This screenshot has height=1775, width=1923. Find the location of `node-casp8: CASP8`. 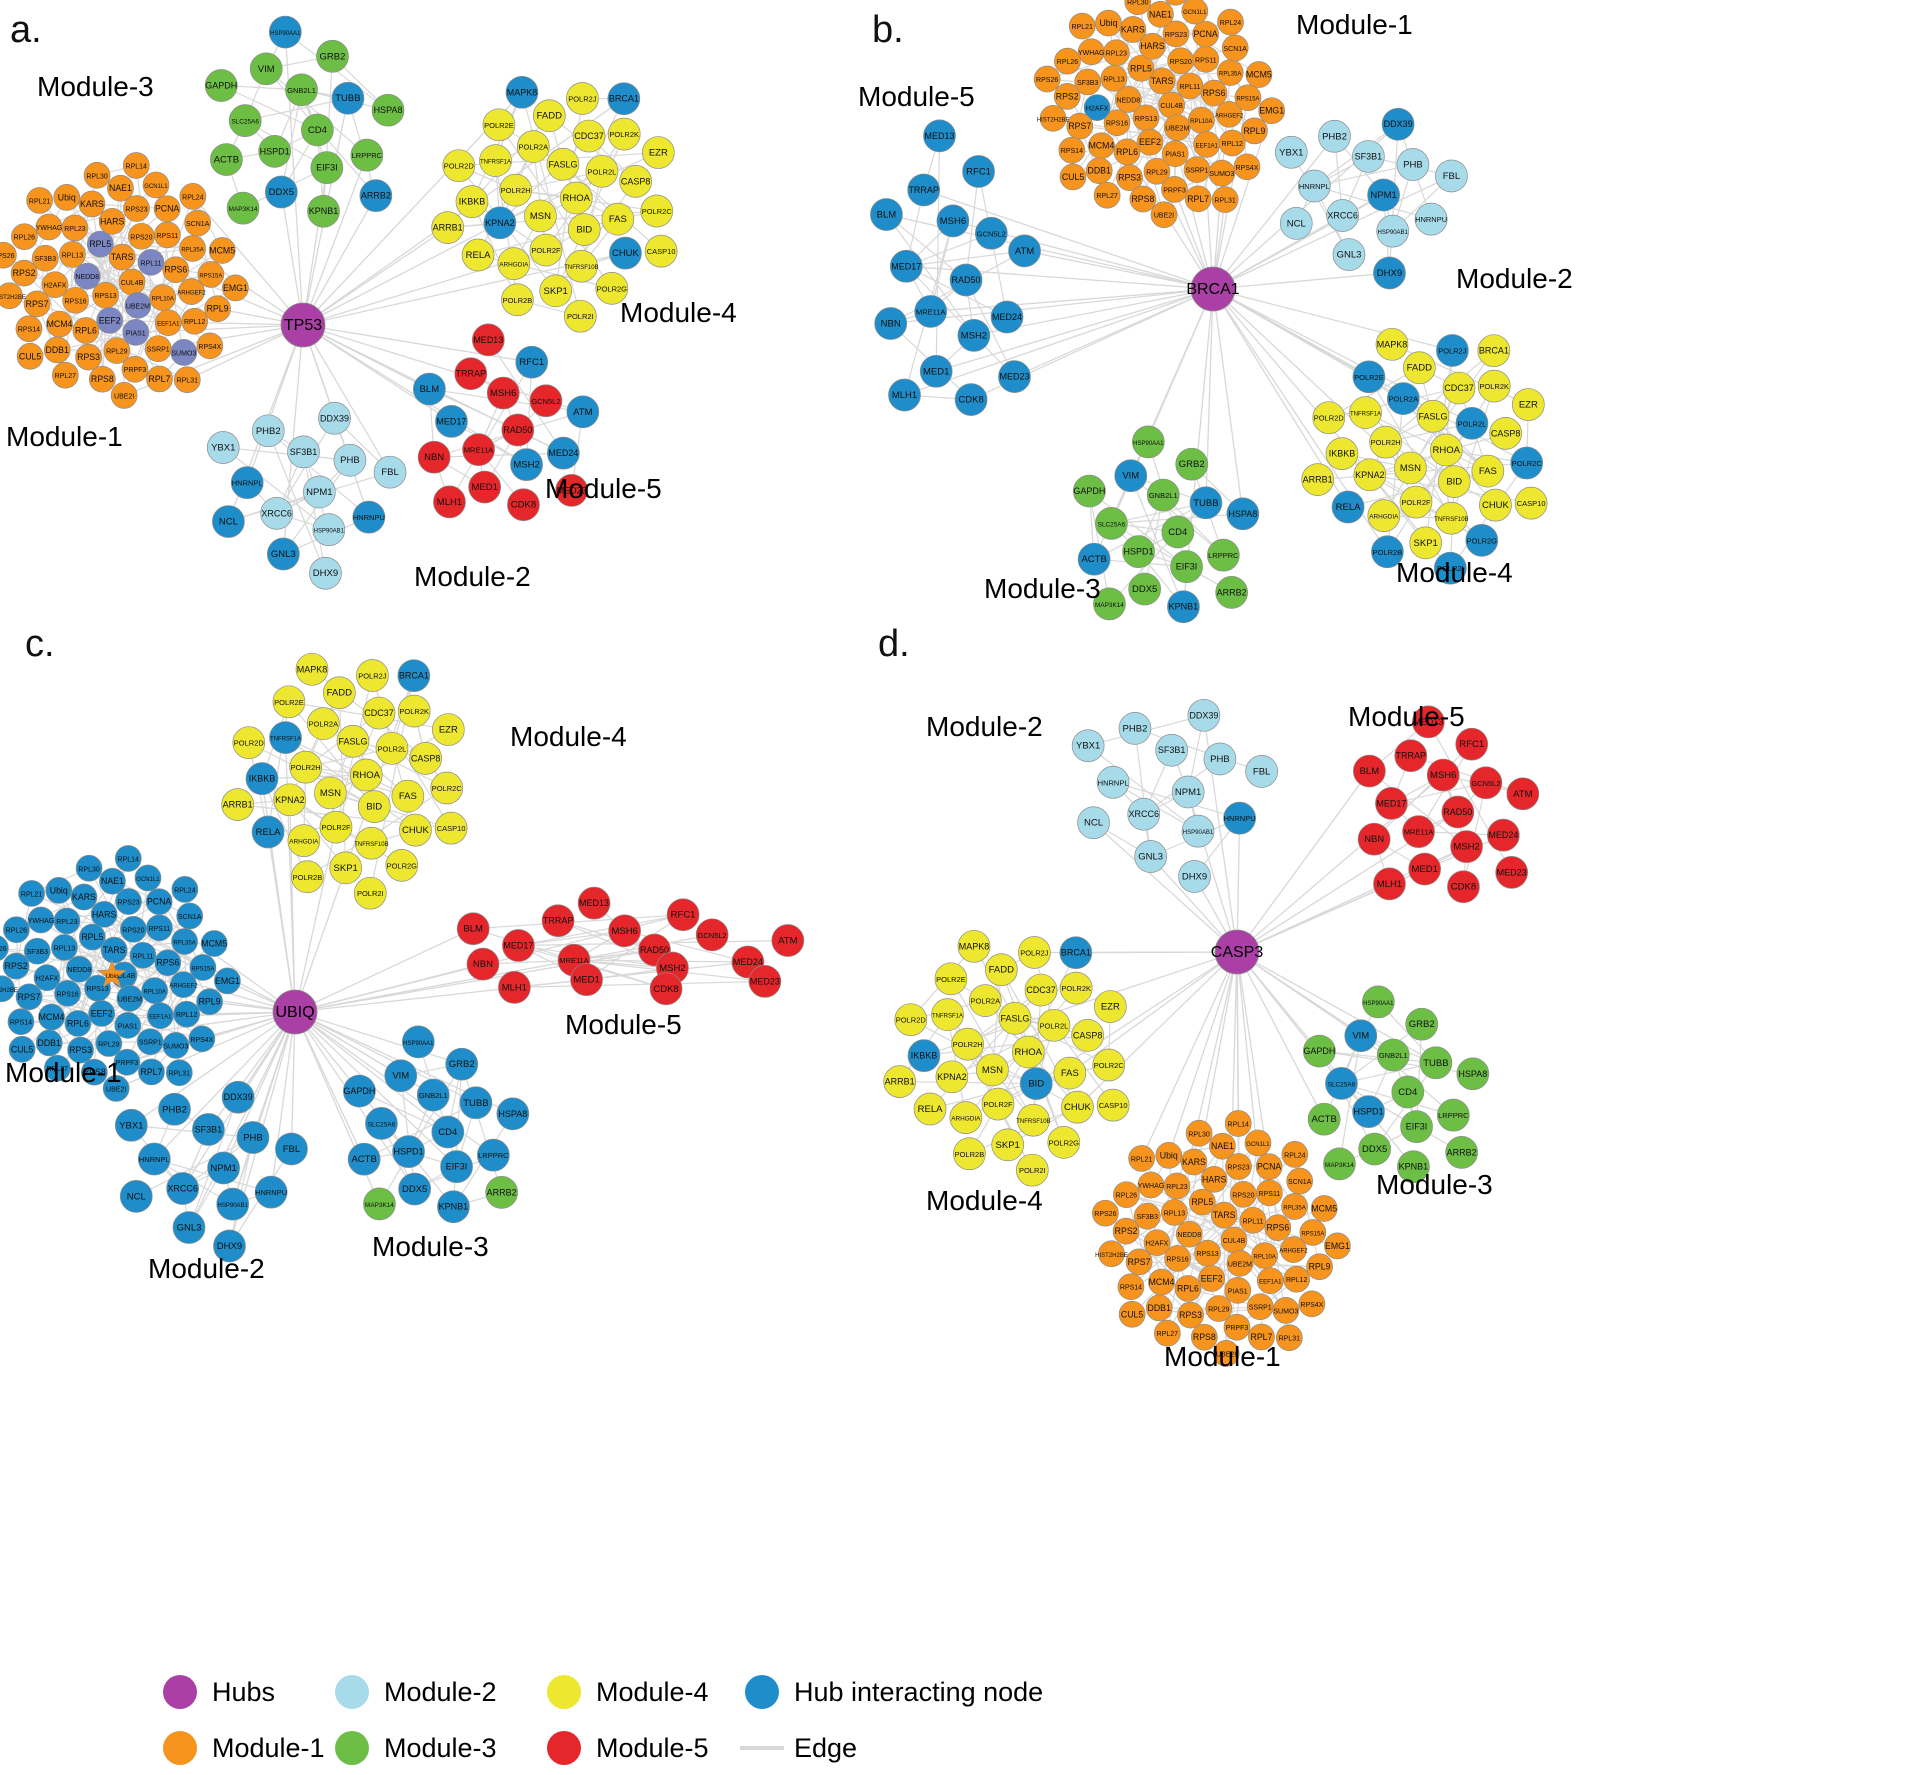

node-casp8: CASP8 is located at coordinates (425, 758).